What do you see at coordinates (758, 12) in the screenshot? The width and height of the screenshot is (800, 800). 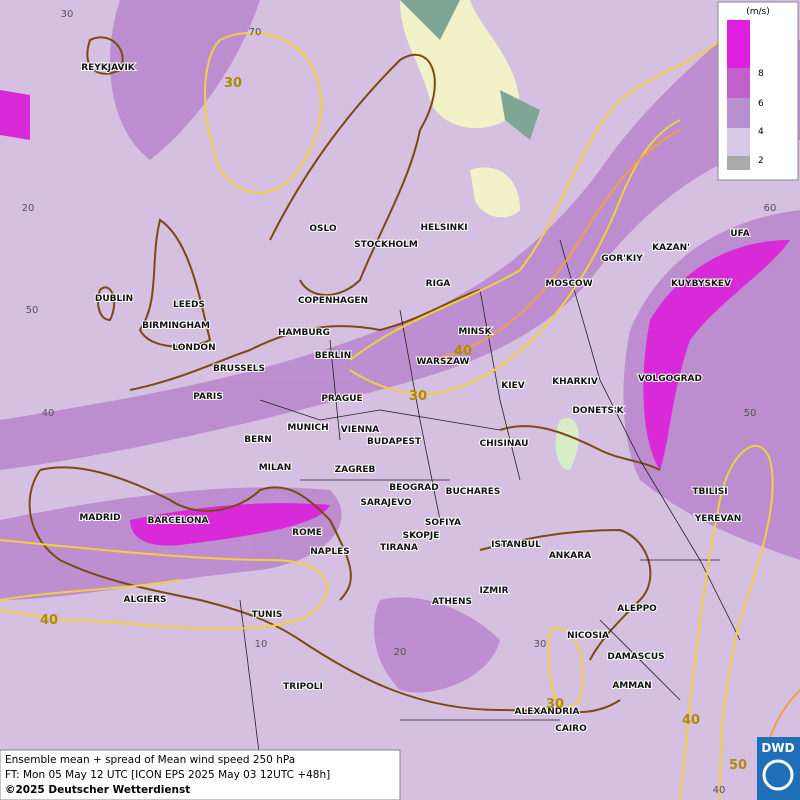 I see `legend-unit: (m/s)` at bounding box center [758, 12].